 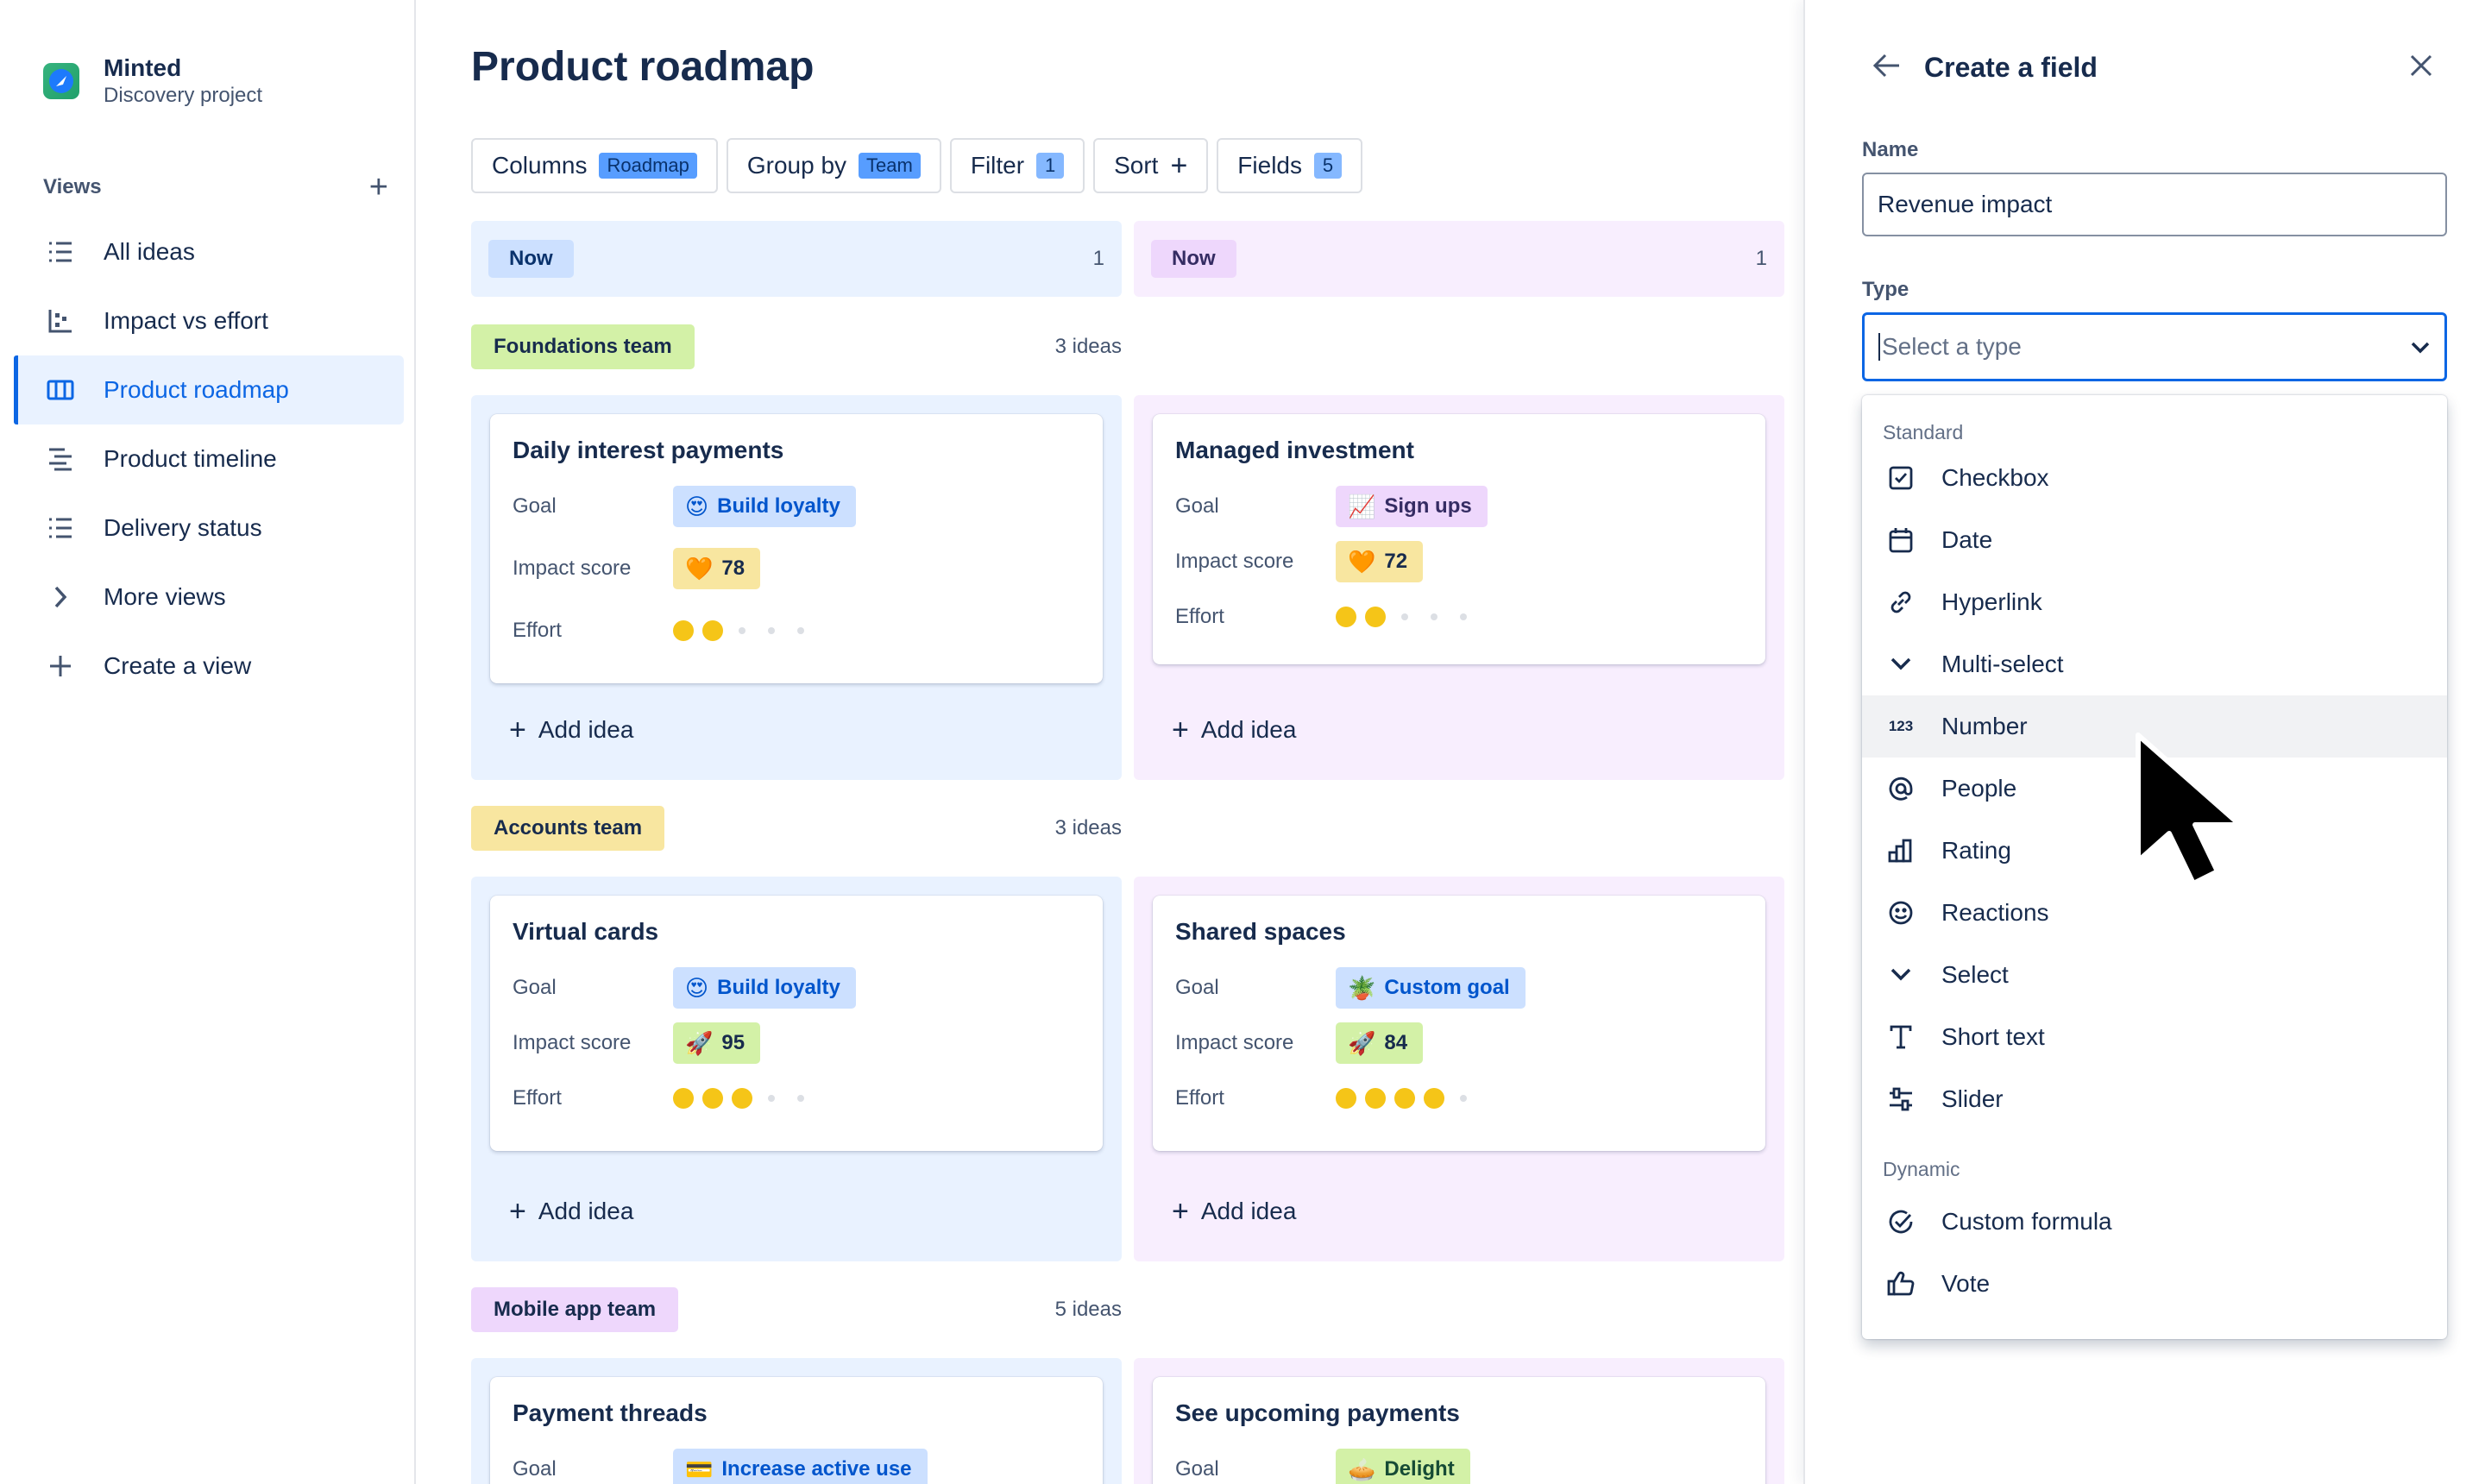 What do you see at coordinates (717, 568) in the screenshot?
I see `impact-tag: 🧡 78` at bounding box center [717, 568].